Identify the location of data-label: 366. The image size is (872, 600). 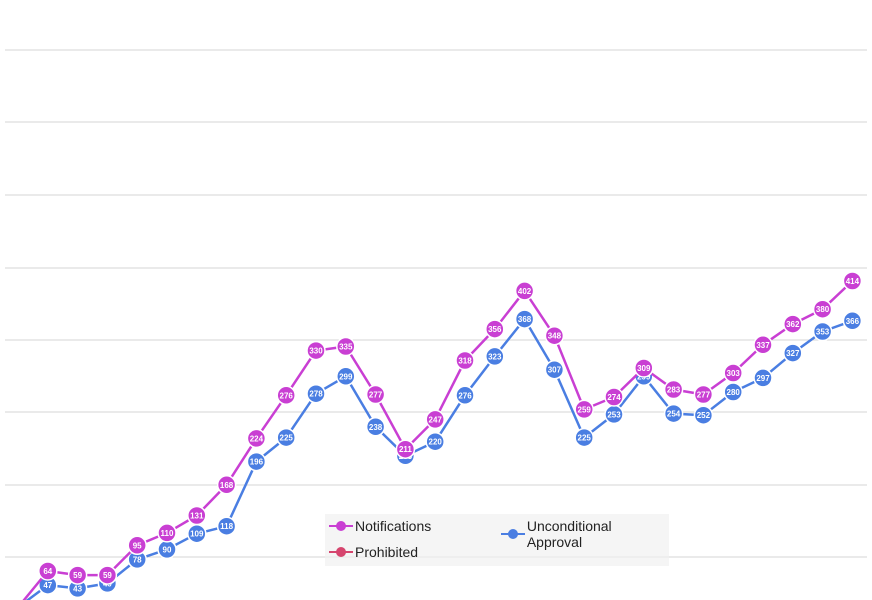
(853, 321).